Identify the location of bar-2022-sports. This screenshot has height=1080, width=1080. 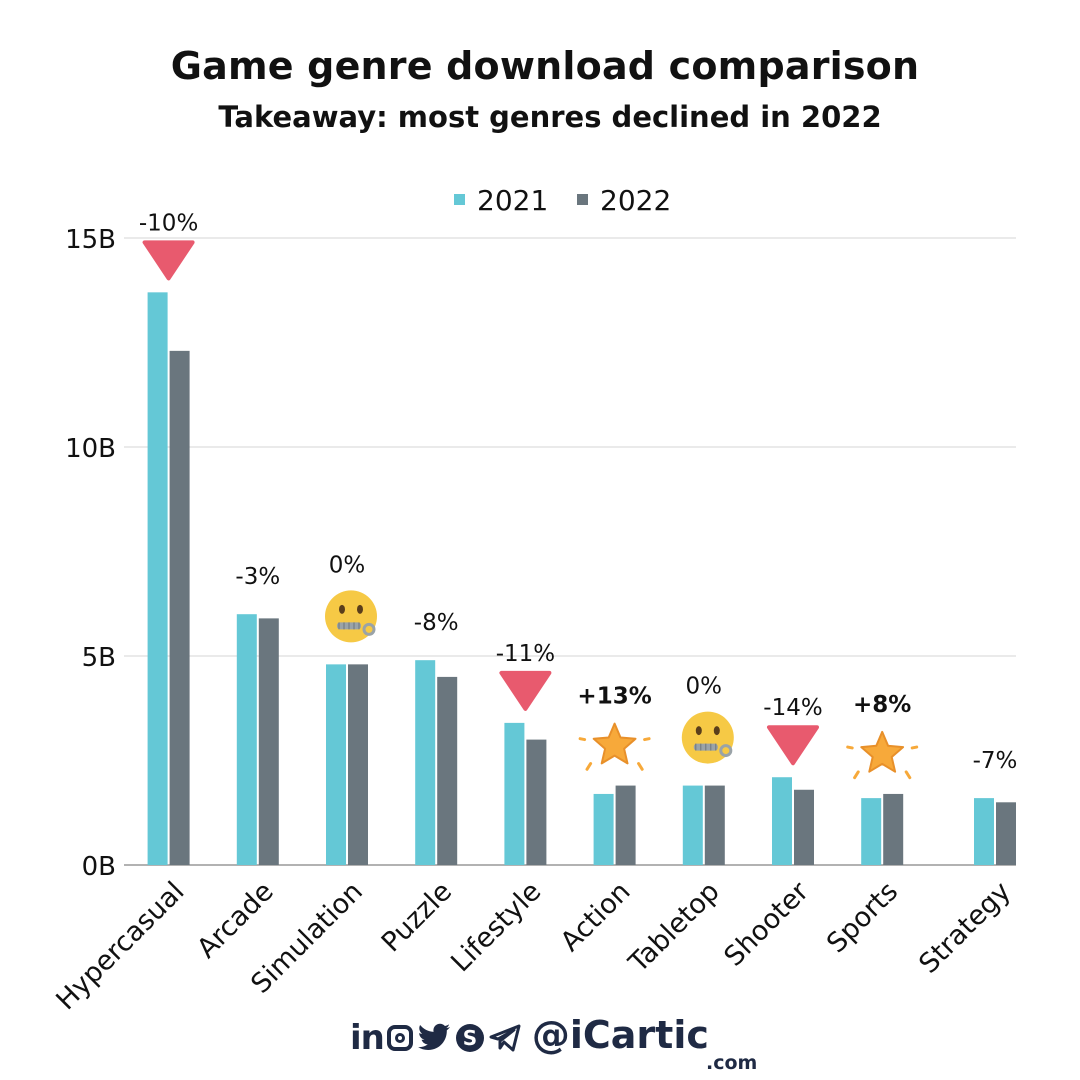
(893, 829).